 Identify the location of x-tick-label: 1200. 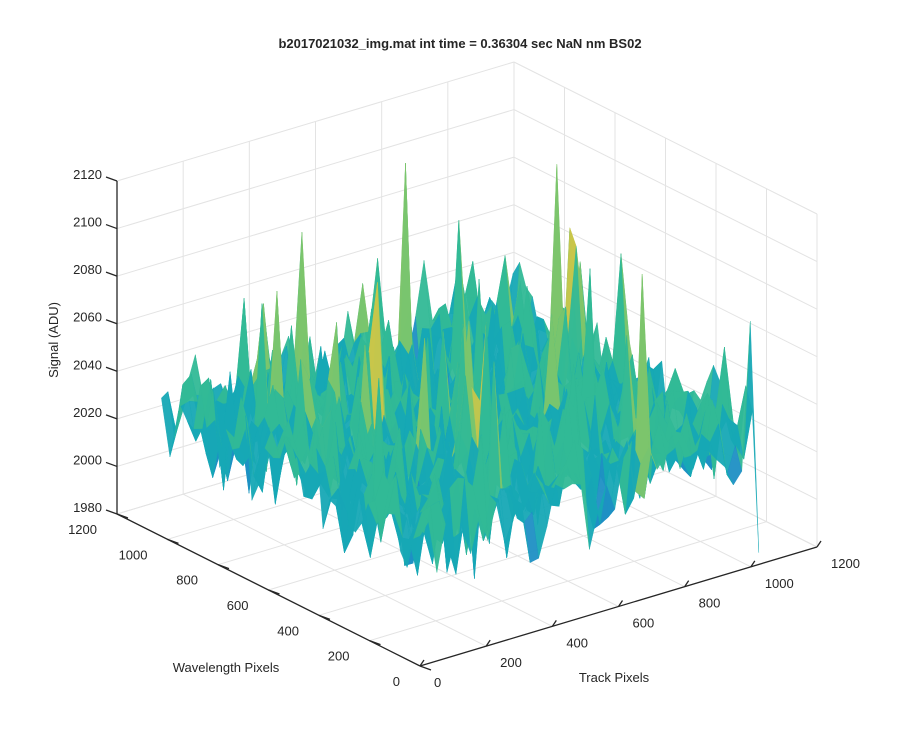
(845, 563).